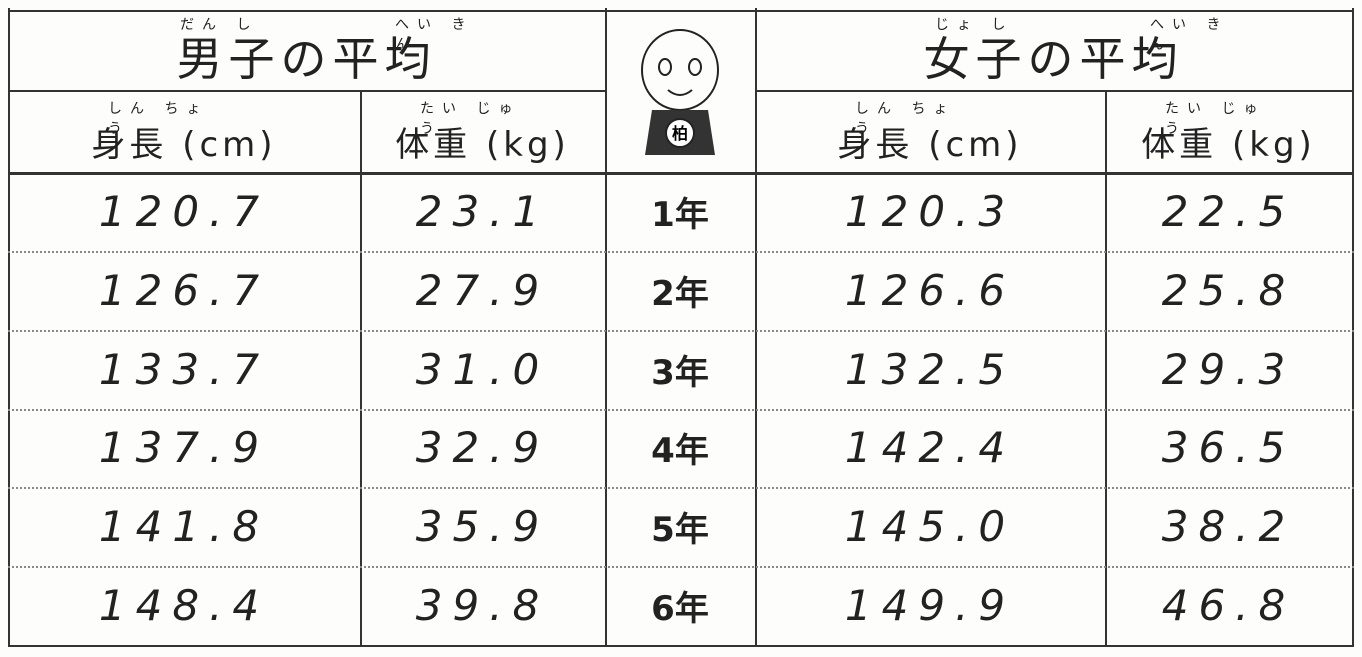  I want to click on value-cell: 31.0, so click(482, 369).